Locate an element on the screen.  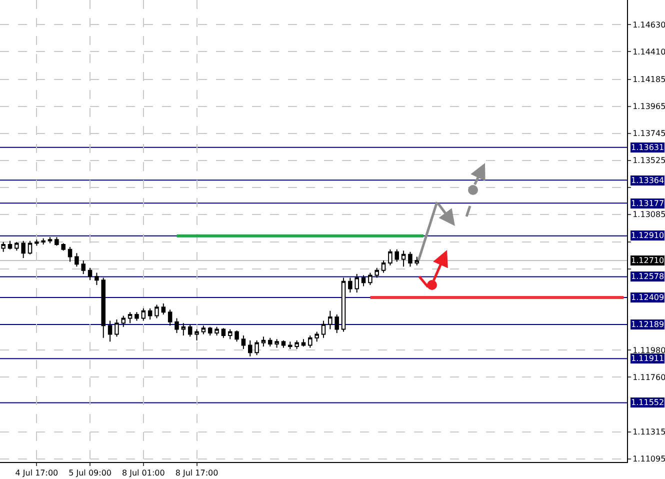
y-tick-label: 1.13525 is located at coordinates (648, 161).